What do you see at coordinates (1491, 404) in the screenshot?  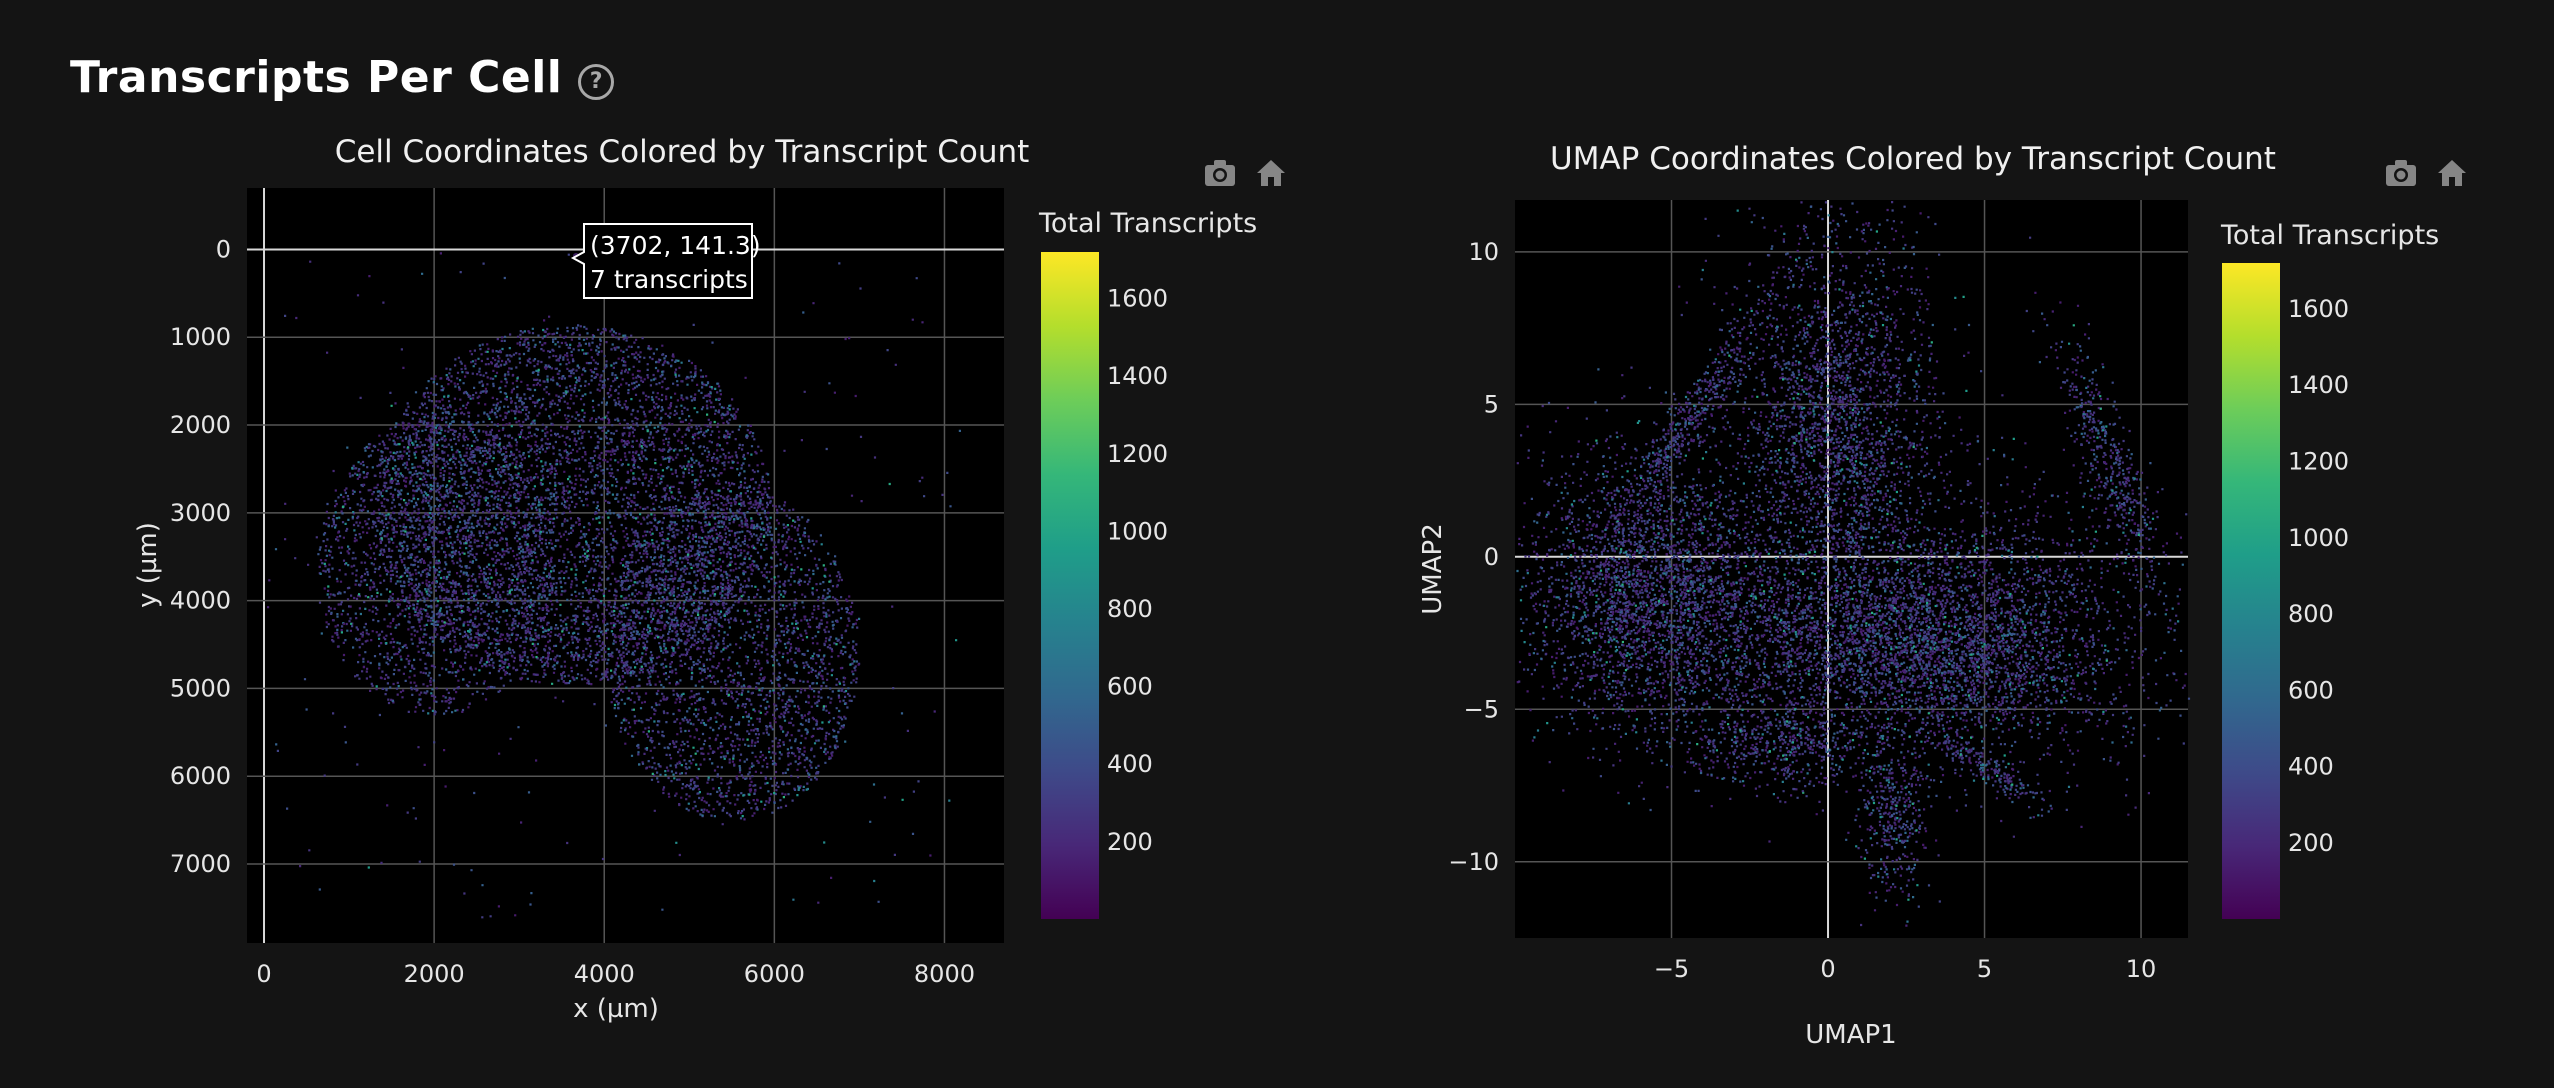 I see `y-tick-label: 5` at bounding box center [1491, 404].